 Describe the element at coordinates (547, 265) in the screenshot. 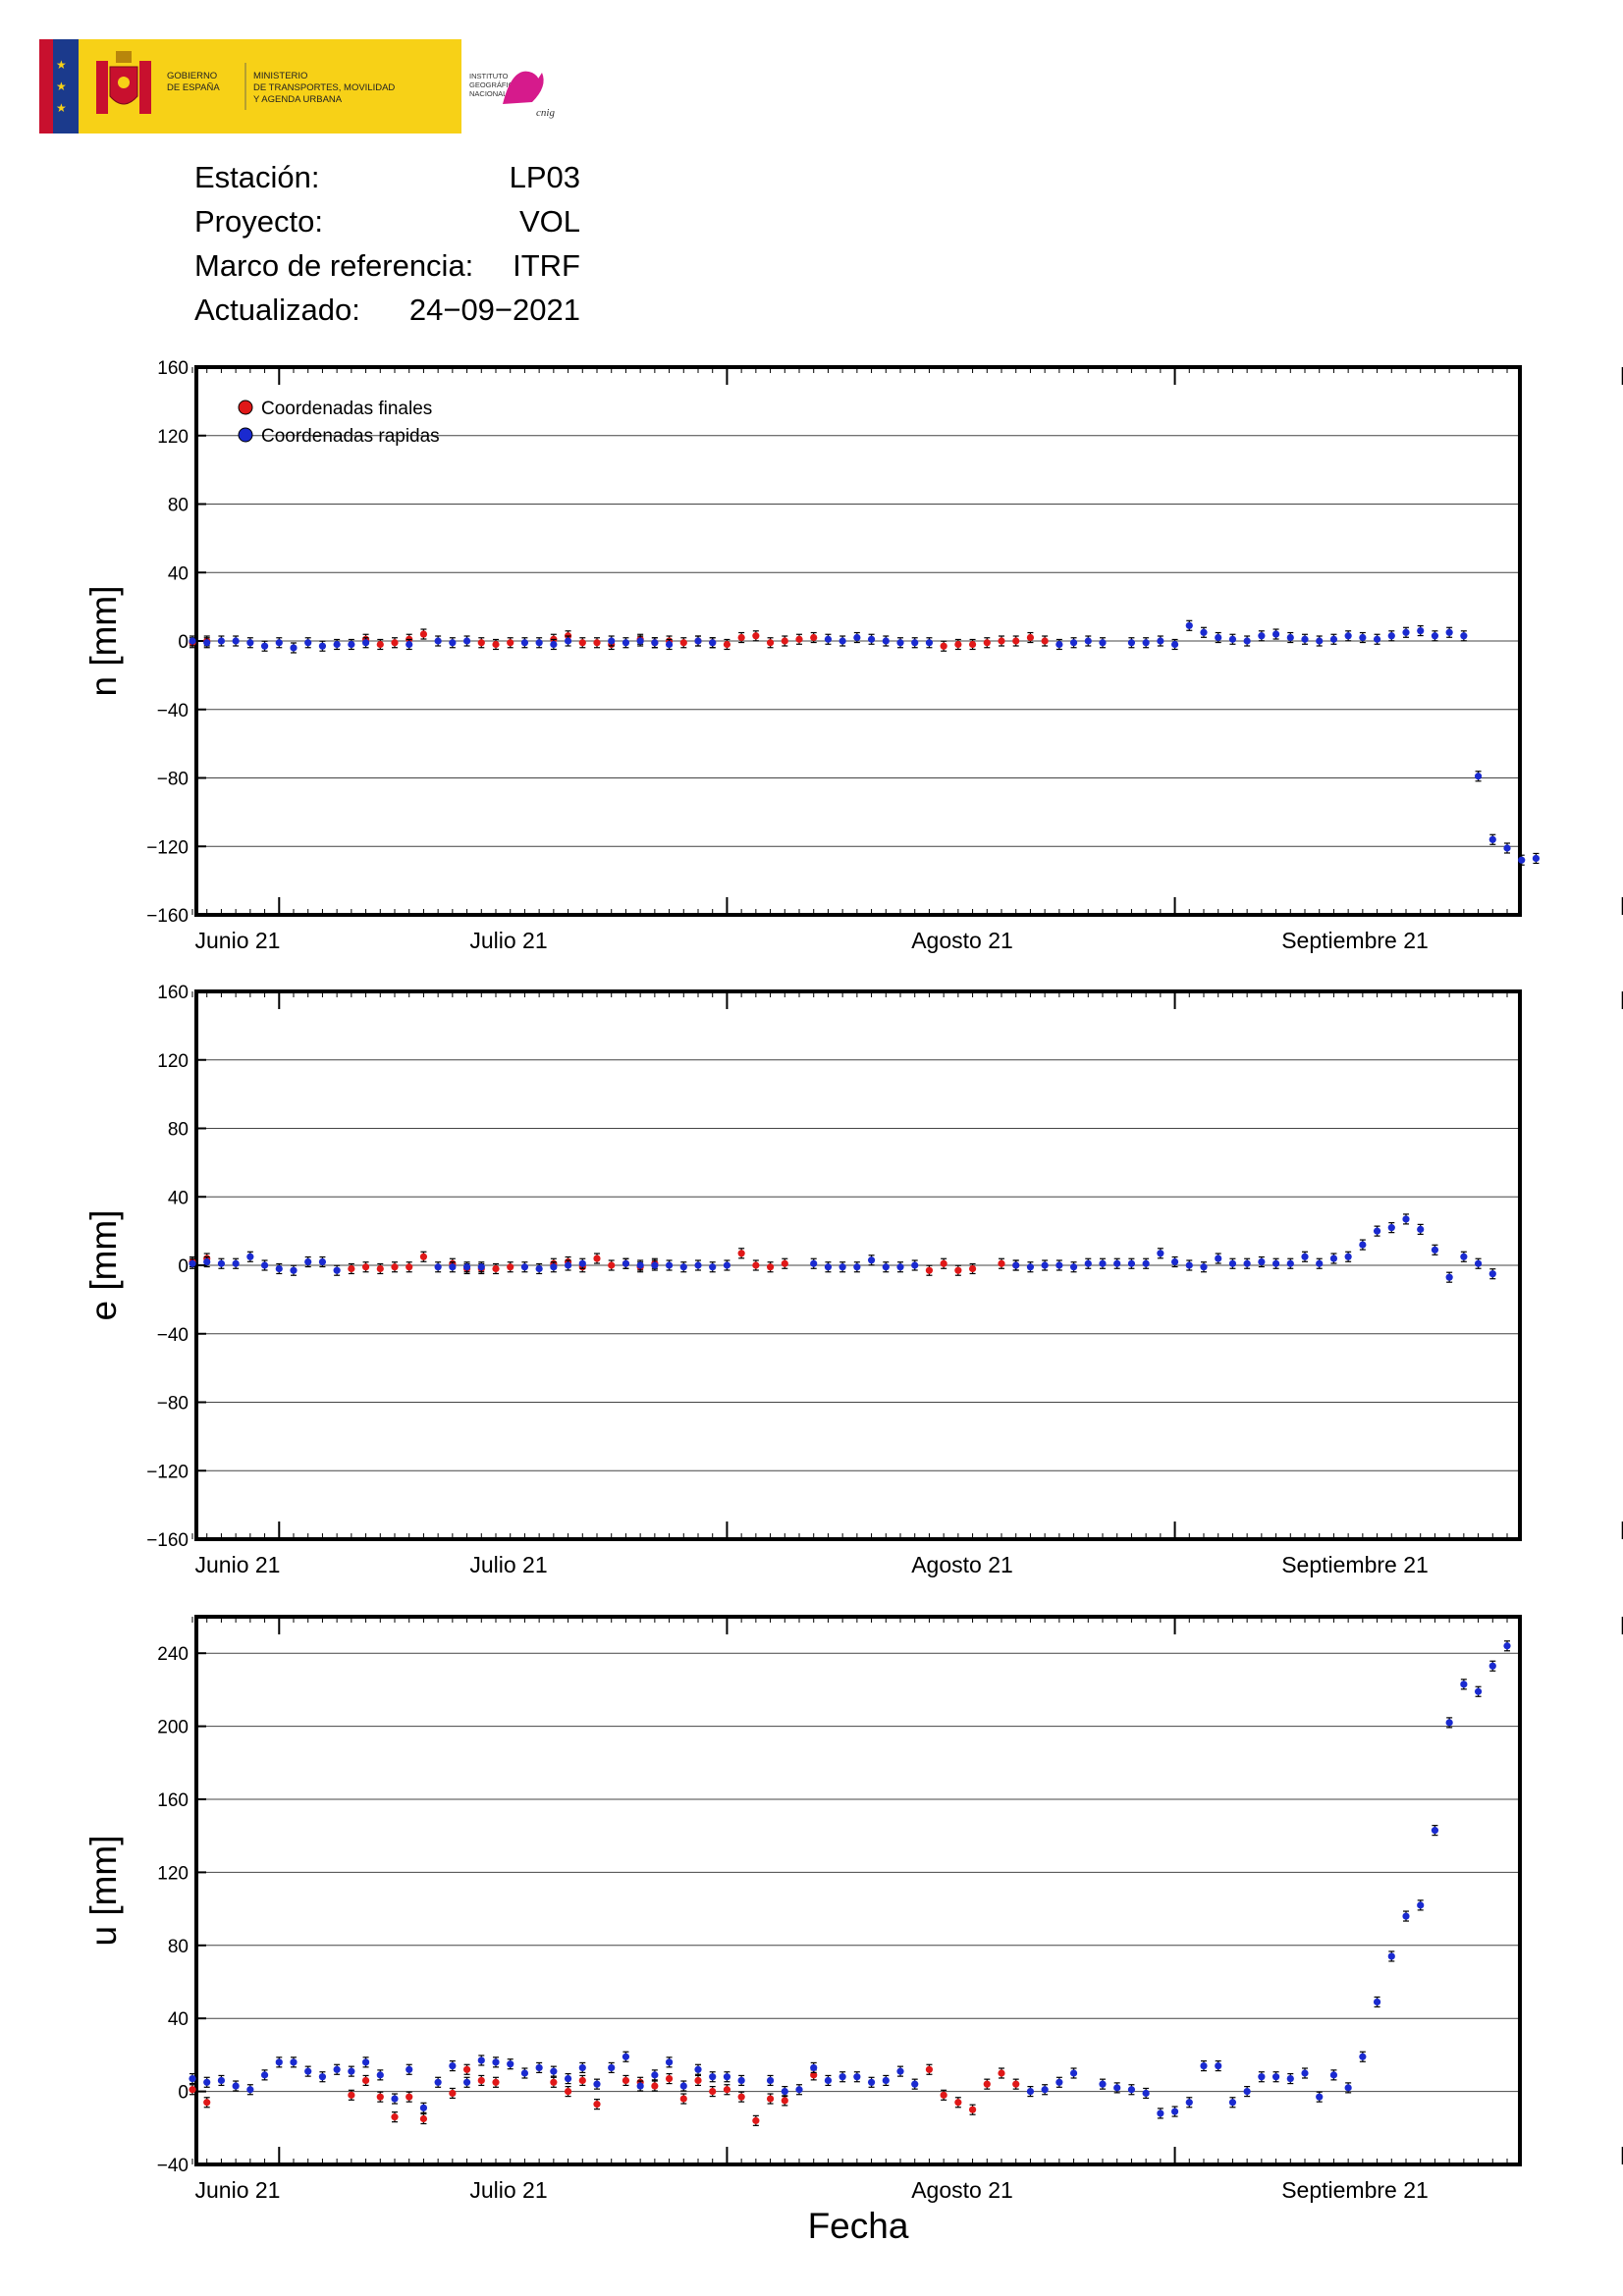

I see `reference-frame-value: ITRF` at that location.